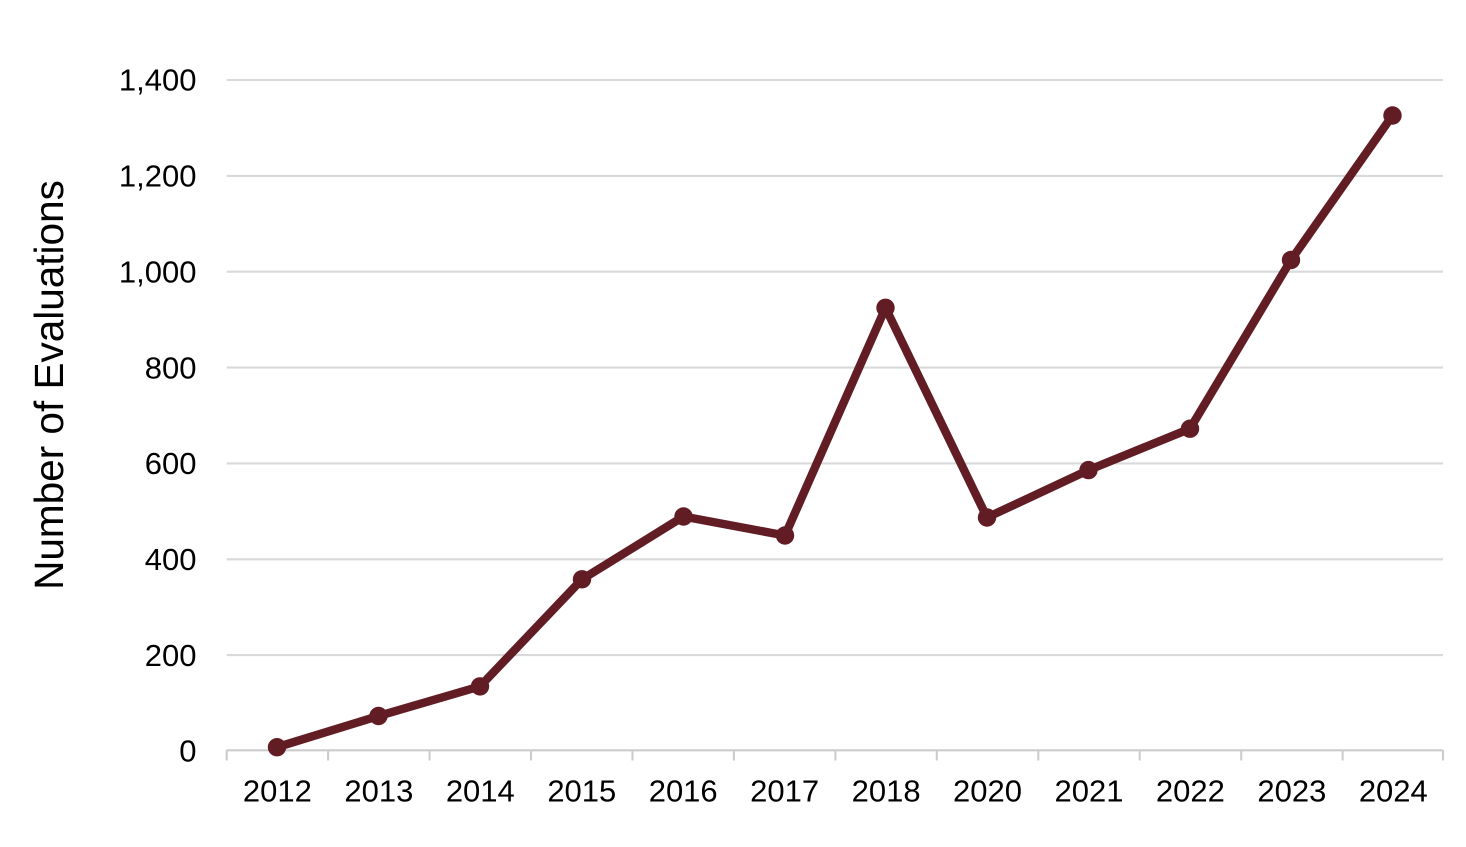 The width and height of the screenshot is (1466, 847). What do you see at coordinates (987, 791) in the screenshot?
I see `svg-text: 2020` at bounding box center [987, 791].